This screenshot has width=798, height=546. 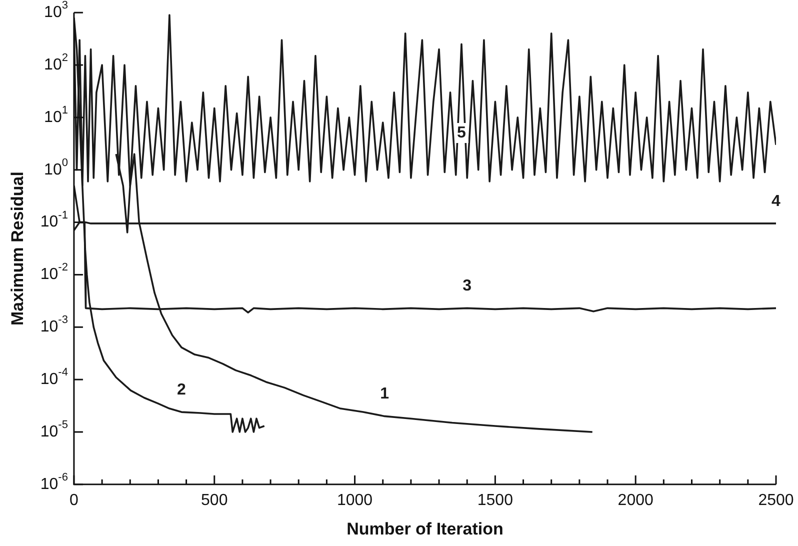 I want to click on series-label: 5, so click(x=461, y=133).